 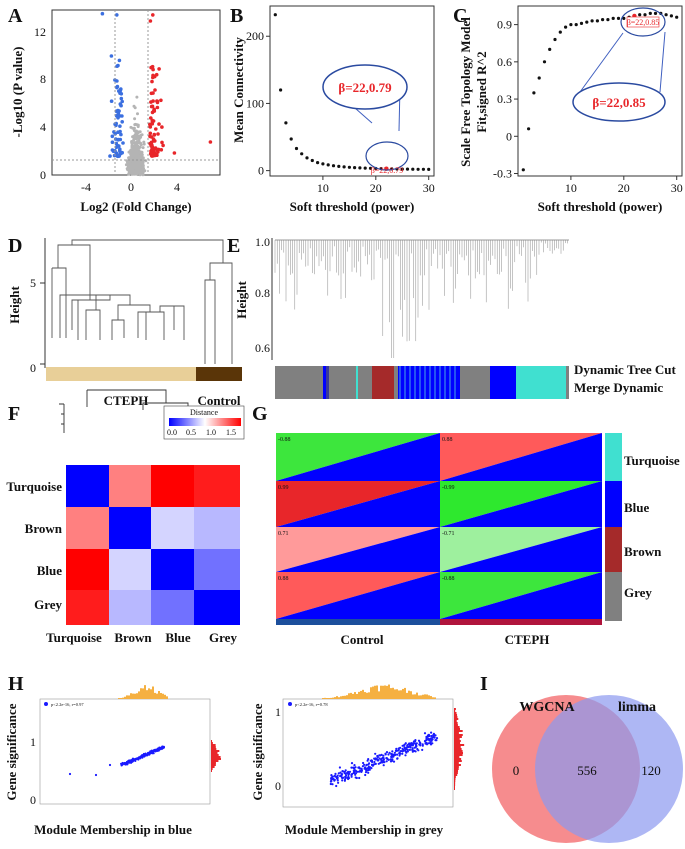 I want to click on grey-module-swatch, so click(x=613, y=596).